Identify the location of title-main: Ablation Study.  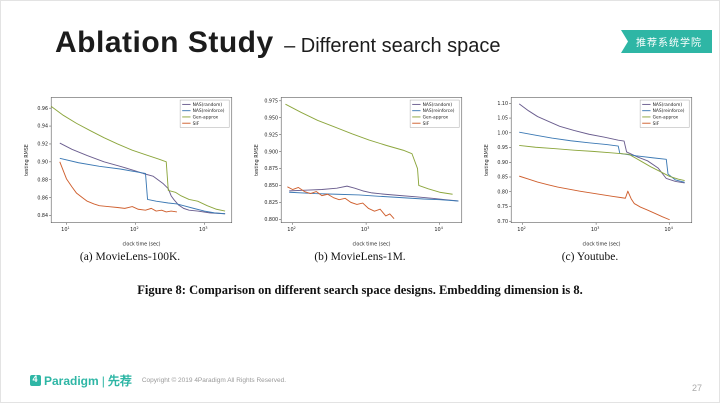
(164, 42).